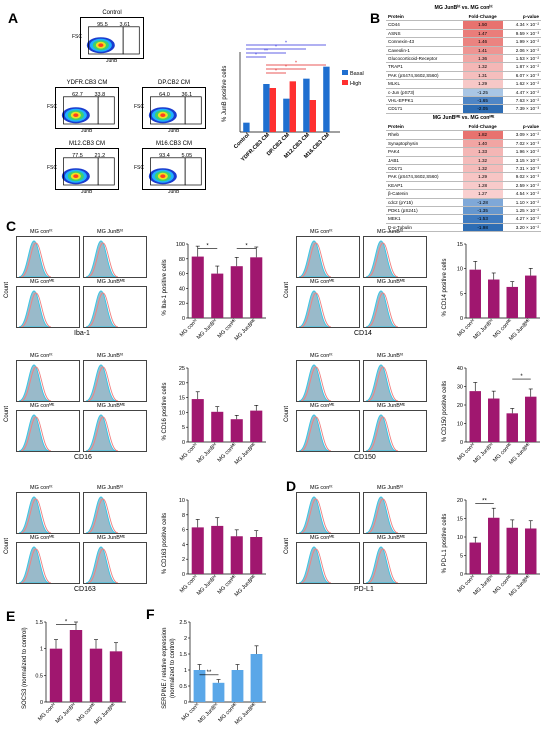 The width and height of the screenshot is (550, 739). What do you see at coordinates (345, 82) in the screenshot?
I see `legend-swatch` at bounding box center [345, 82].